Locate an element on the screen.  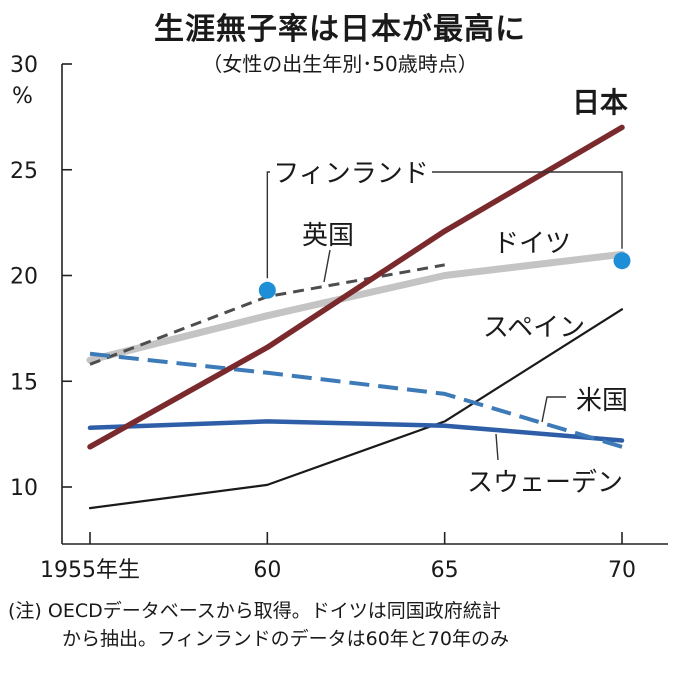
finland-point-1960 is located at coordinates (267, 290).